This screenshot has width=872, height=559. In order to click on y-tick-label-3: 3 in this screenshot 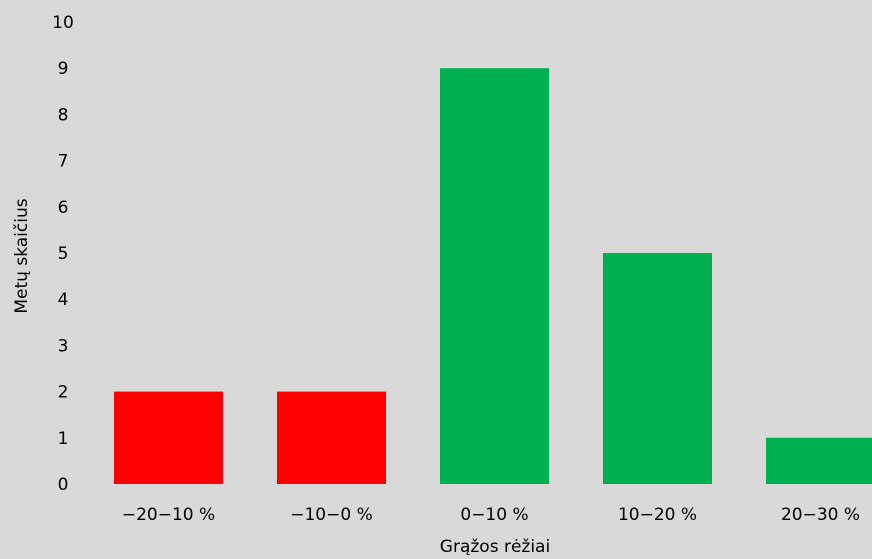, I will do `click(63, 346)`.